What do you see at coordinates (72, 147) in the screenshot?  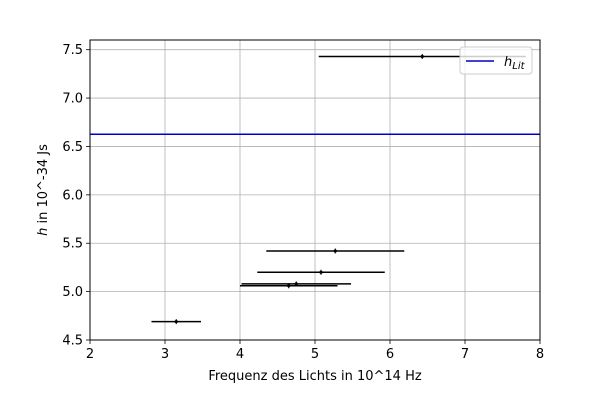 I see `y-tick-label: 6.5` at bounding box center [72, 147].